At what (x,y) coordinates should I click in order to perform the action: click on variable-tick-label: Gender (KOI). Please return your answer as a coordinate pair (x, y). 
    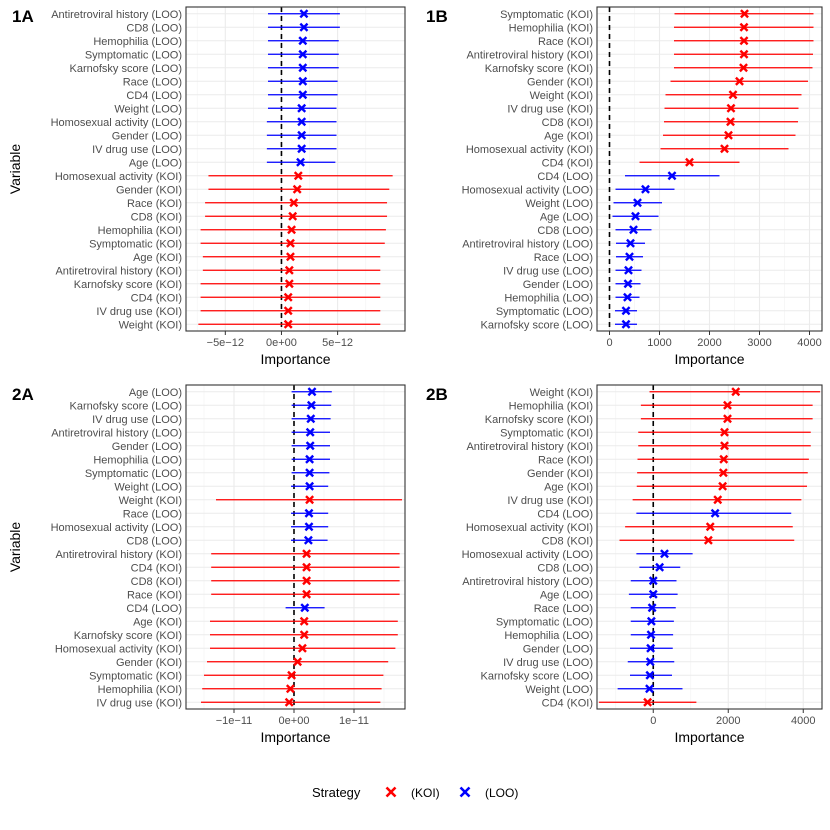
    Looking at the image, I should click on (560, 474).